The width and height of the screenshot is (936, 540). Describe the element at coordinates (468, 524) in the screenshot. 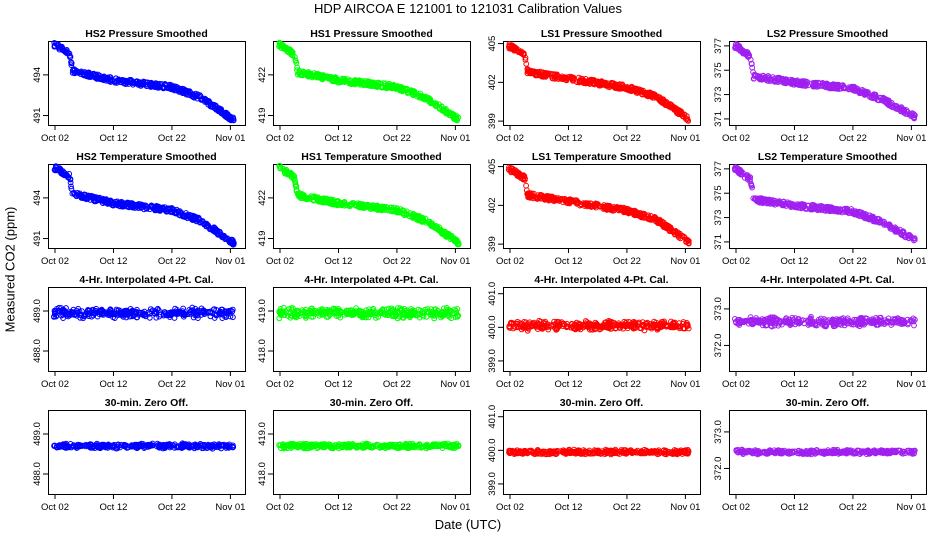

I see `x-axis-label: Date (UTC)` at that location.